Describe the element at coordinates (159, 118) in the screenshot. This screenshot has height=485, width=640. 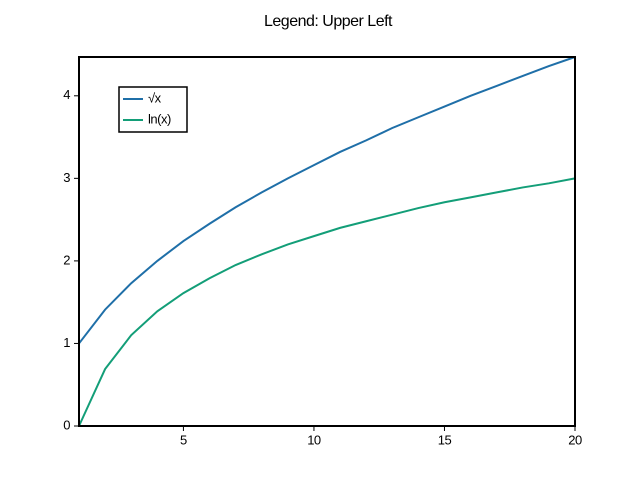
I see `legend-label: ln(x)` at that location.